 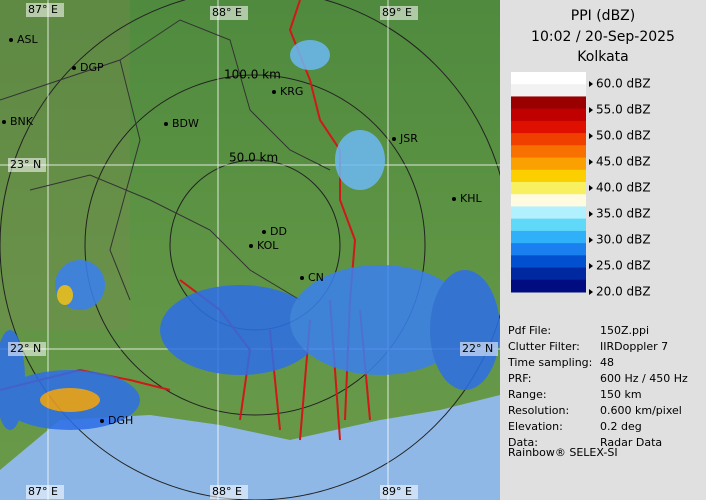 I want to click on grid-label: 23° N, so click(x=25, y=164).